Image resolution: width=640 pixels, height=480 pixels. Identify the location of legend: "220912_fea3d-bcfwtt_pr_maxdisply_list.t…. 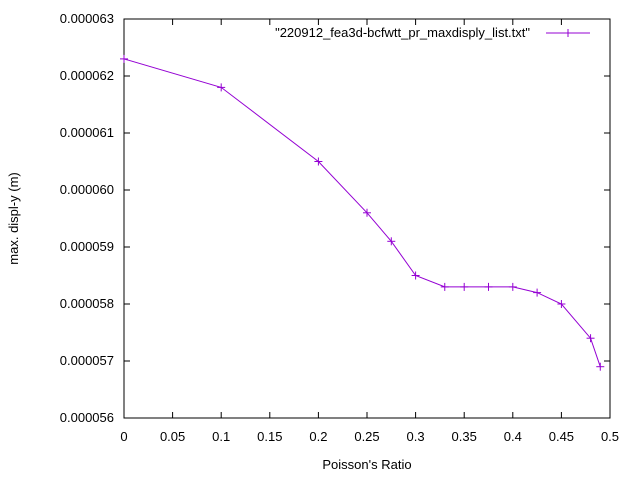
(432, 32).